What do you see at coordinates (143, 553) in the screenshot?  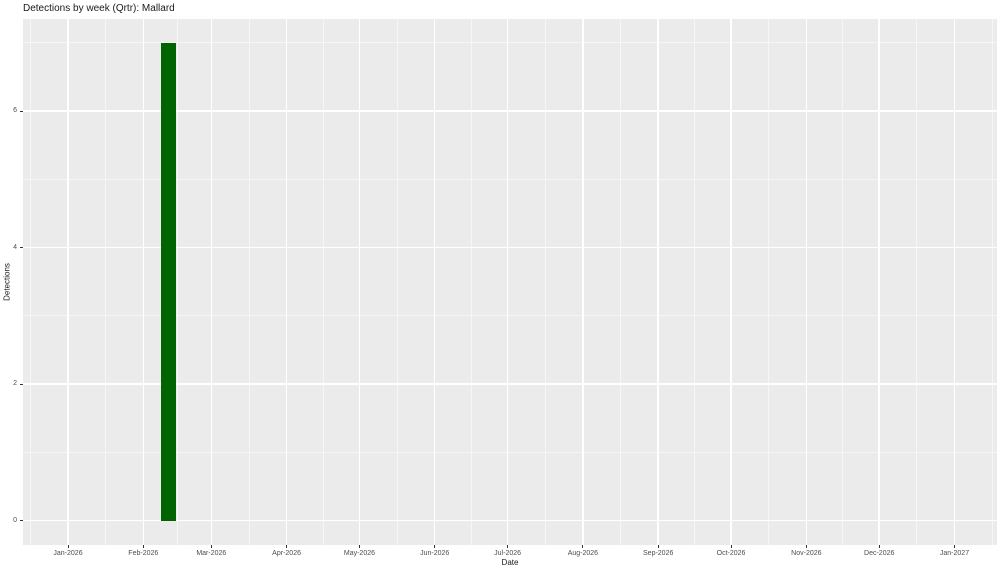 I see `x-tick-label: Feb-2026` at bounding box center [143, 553].